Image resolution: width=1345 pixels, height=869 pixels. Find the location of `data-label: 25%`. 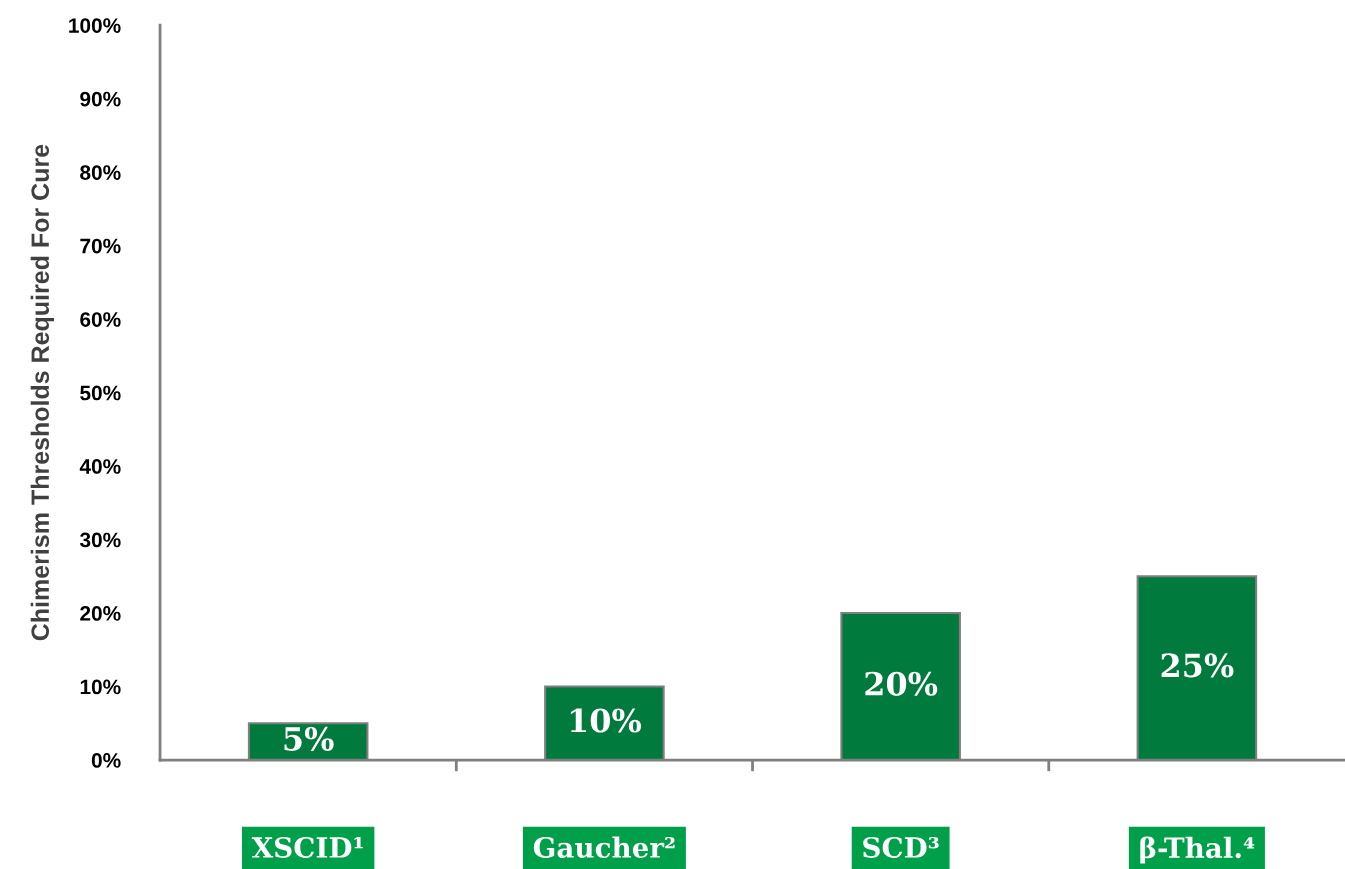

data-label: 25% is located at coordinates (1197, 665).